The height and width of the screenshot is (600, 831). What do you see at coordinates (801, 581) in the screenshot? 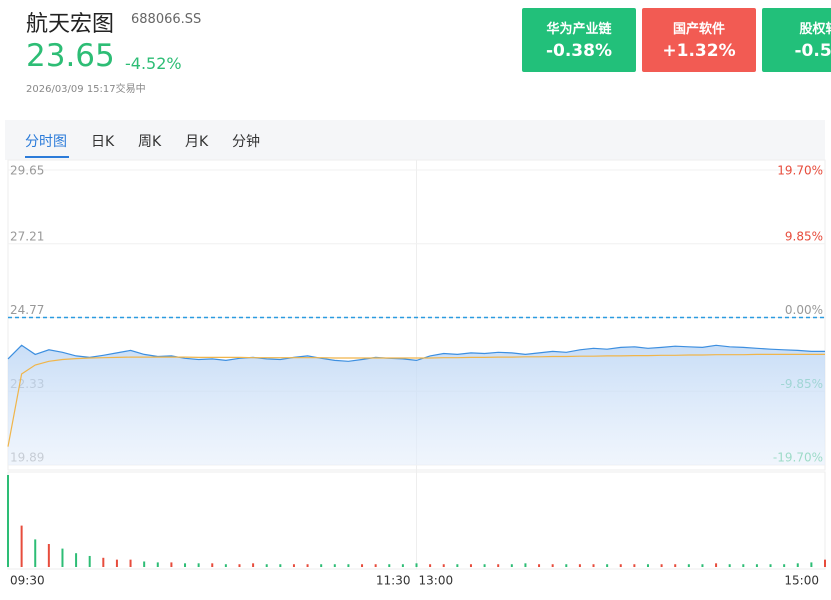
I see `x-tick-label: 15:00` at bounding box center [801, 581].